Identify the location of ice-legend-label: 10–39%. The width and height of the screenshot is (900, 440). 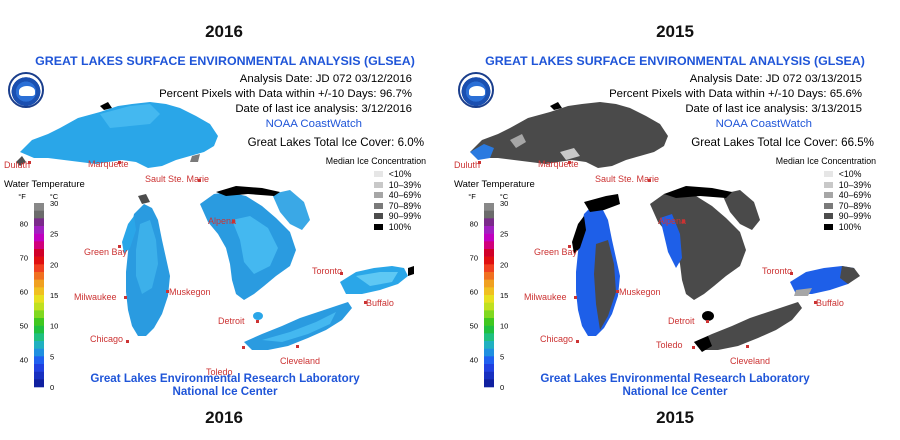
(405, 184).